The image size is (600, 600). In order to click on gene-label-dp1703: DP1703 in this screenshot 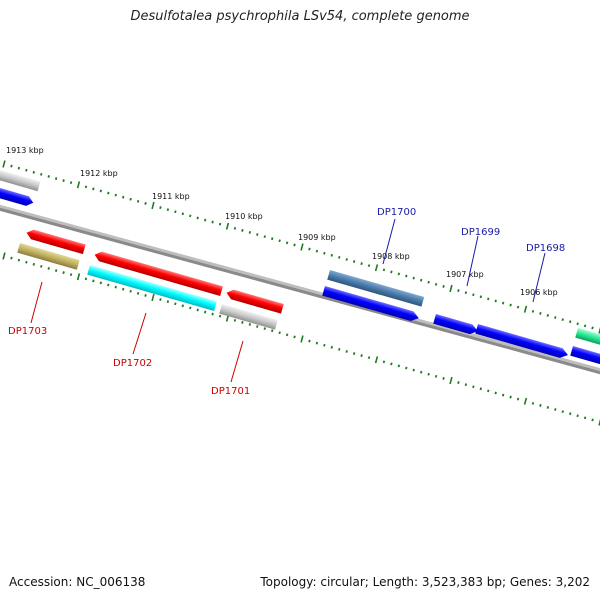, I will do `click(27, 331)`.